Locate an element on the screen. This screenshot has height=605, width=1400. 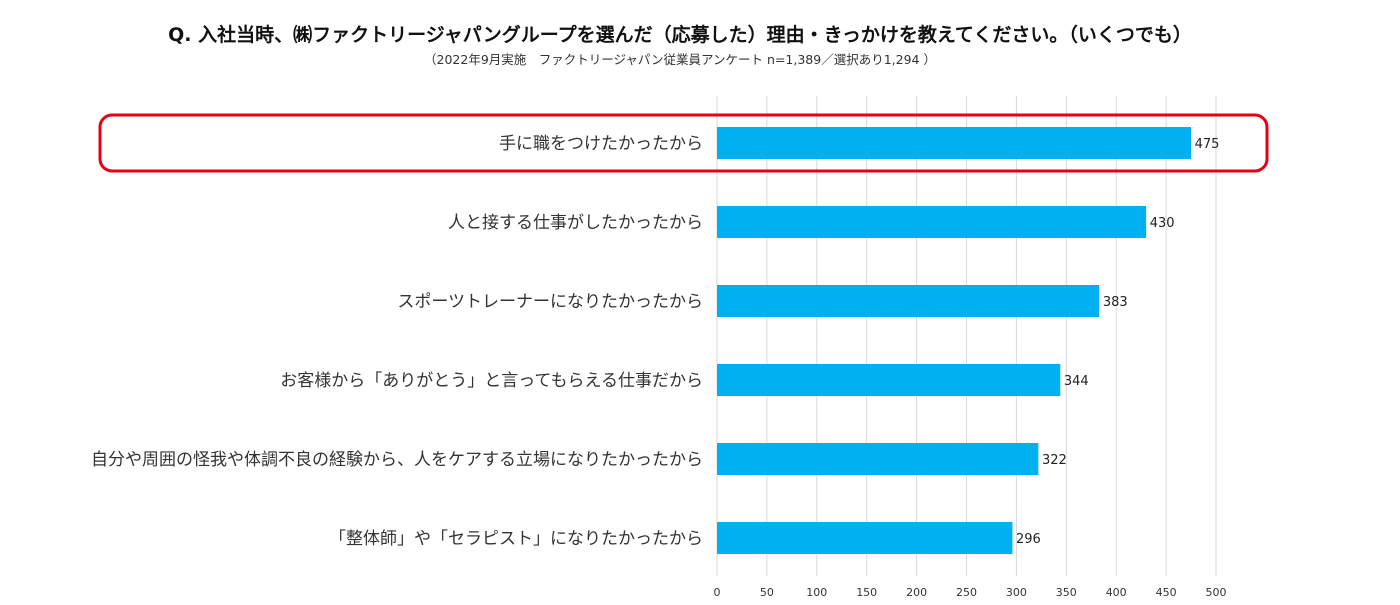
value-label: 430 is located at coordinates (1162, 223).